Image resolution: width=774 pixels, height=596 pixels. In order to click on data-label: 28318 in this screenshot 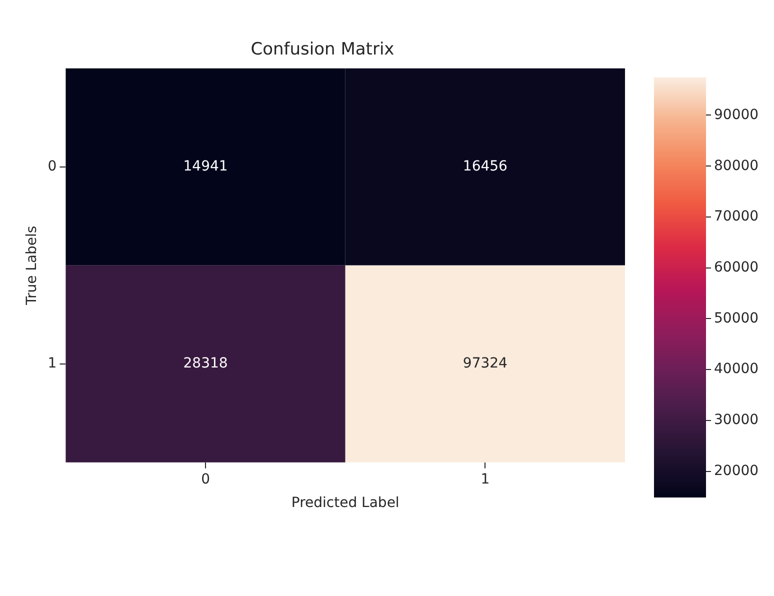, I will do `click(205, 364)`.